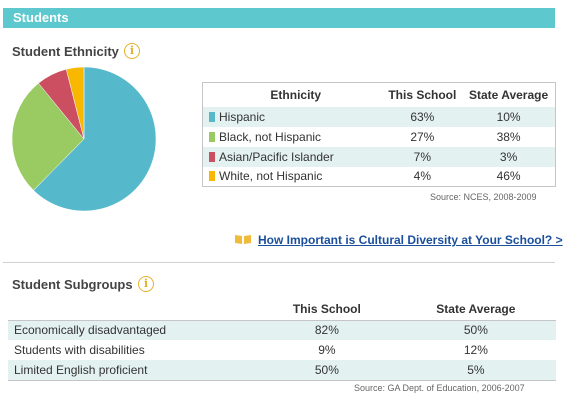  What do you see at coordinates (133, 370) in the screenshot?
I see `row-label: Limited English proficient` at bounding box center [133, 370].